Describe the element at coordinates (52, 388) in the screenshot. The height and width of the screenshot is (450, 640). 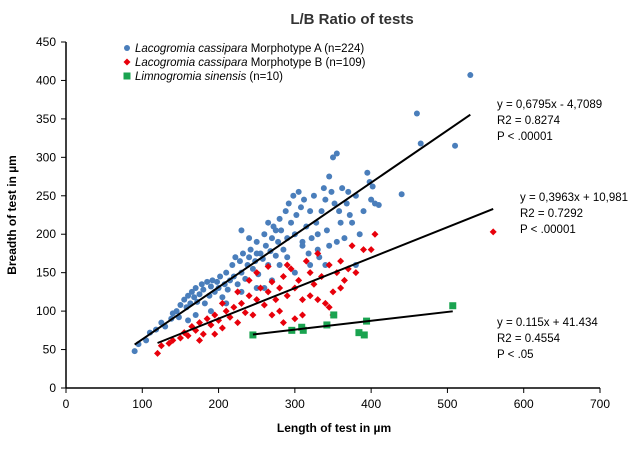
I see `y-tick-label: 0` at that location.